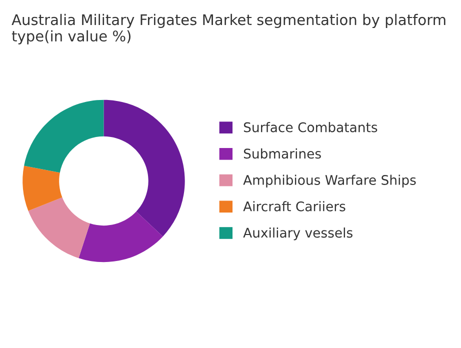  Describe the element at coordinates (294, 206) in the screenshot. I see `legend-label: Aircraft Cariiers` at that location.